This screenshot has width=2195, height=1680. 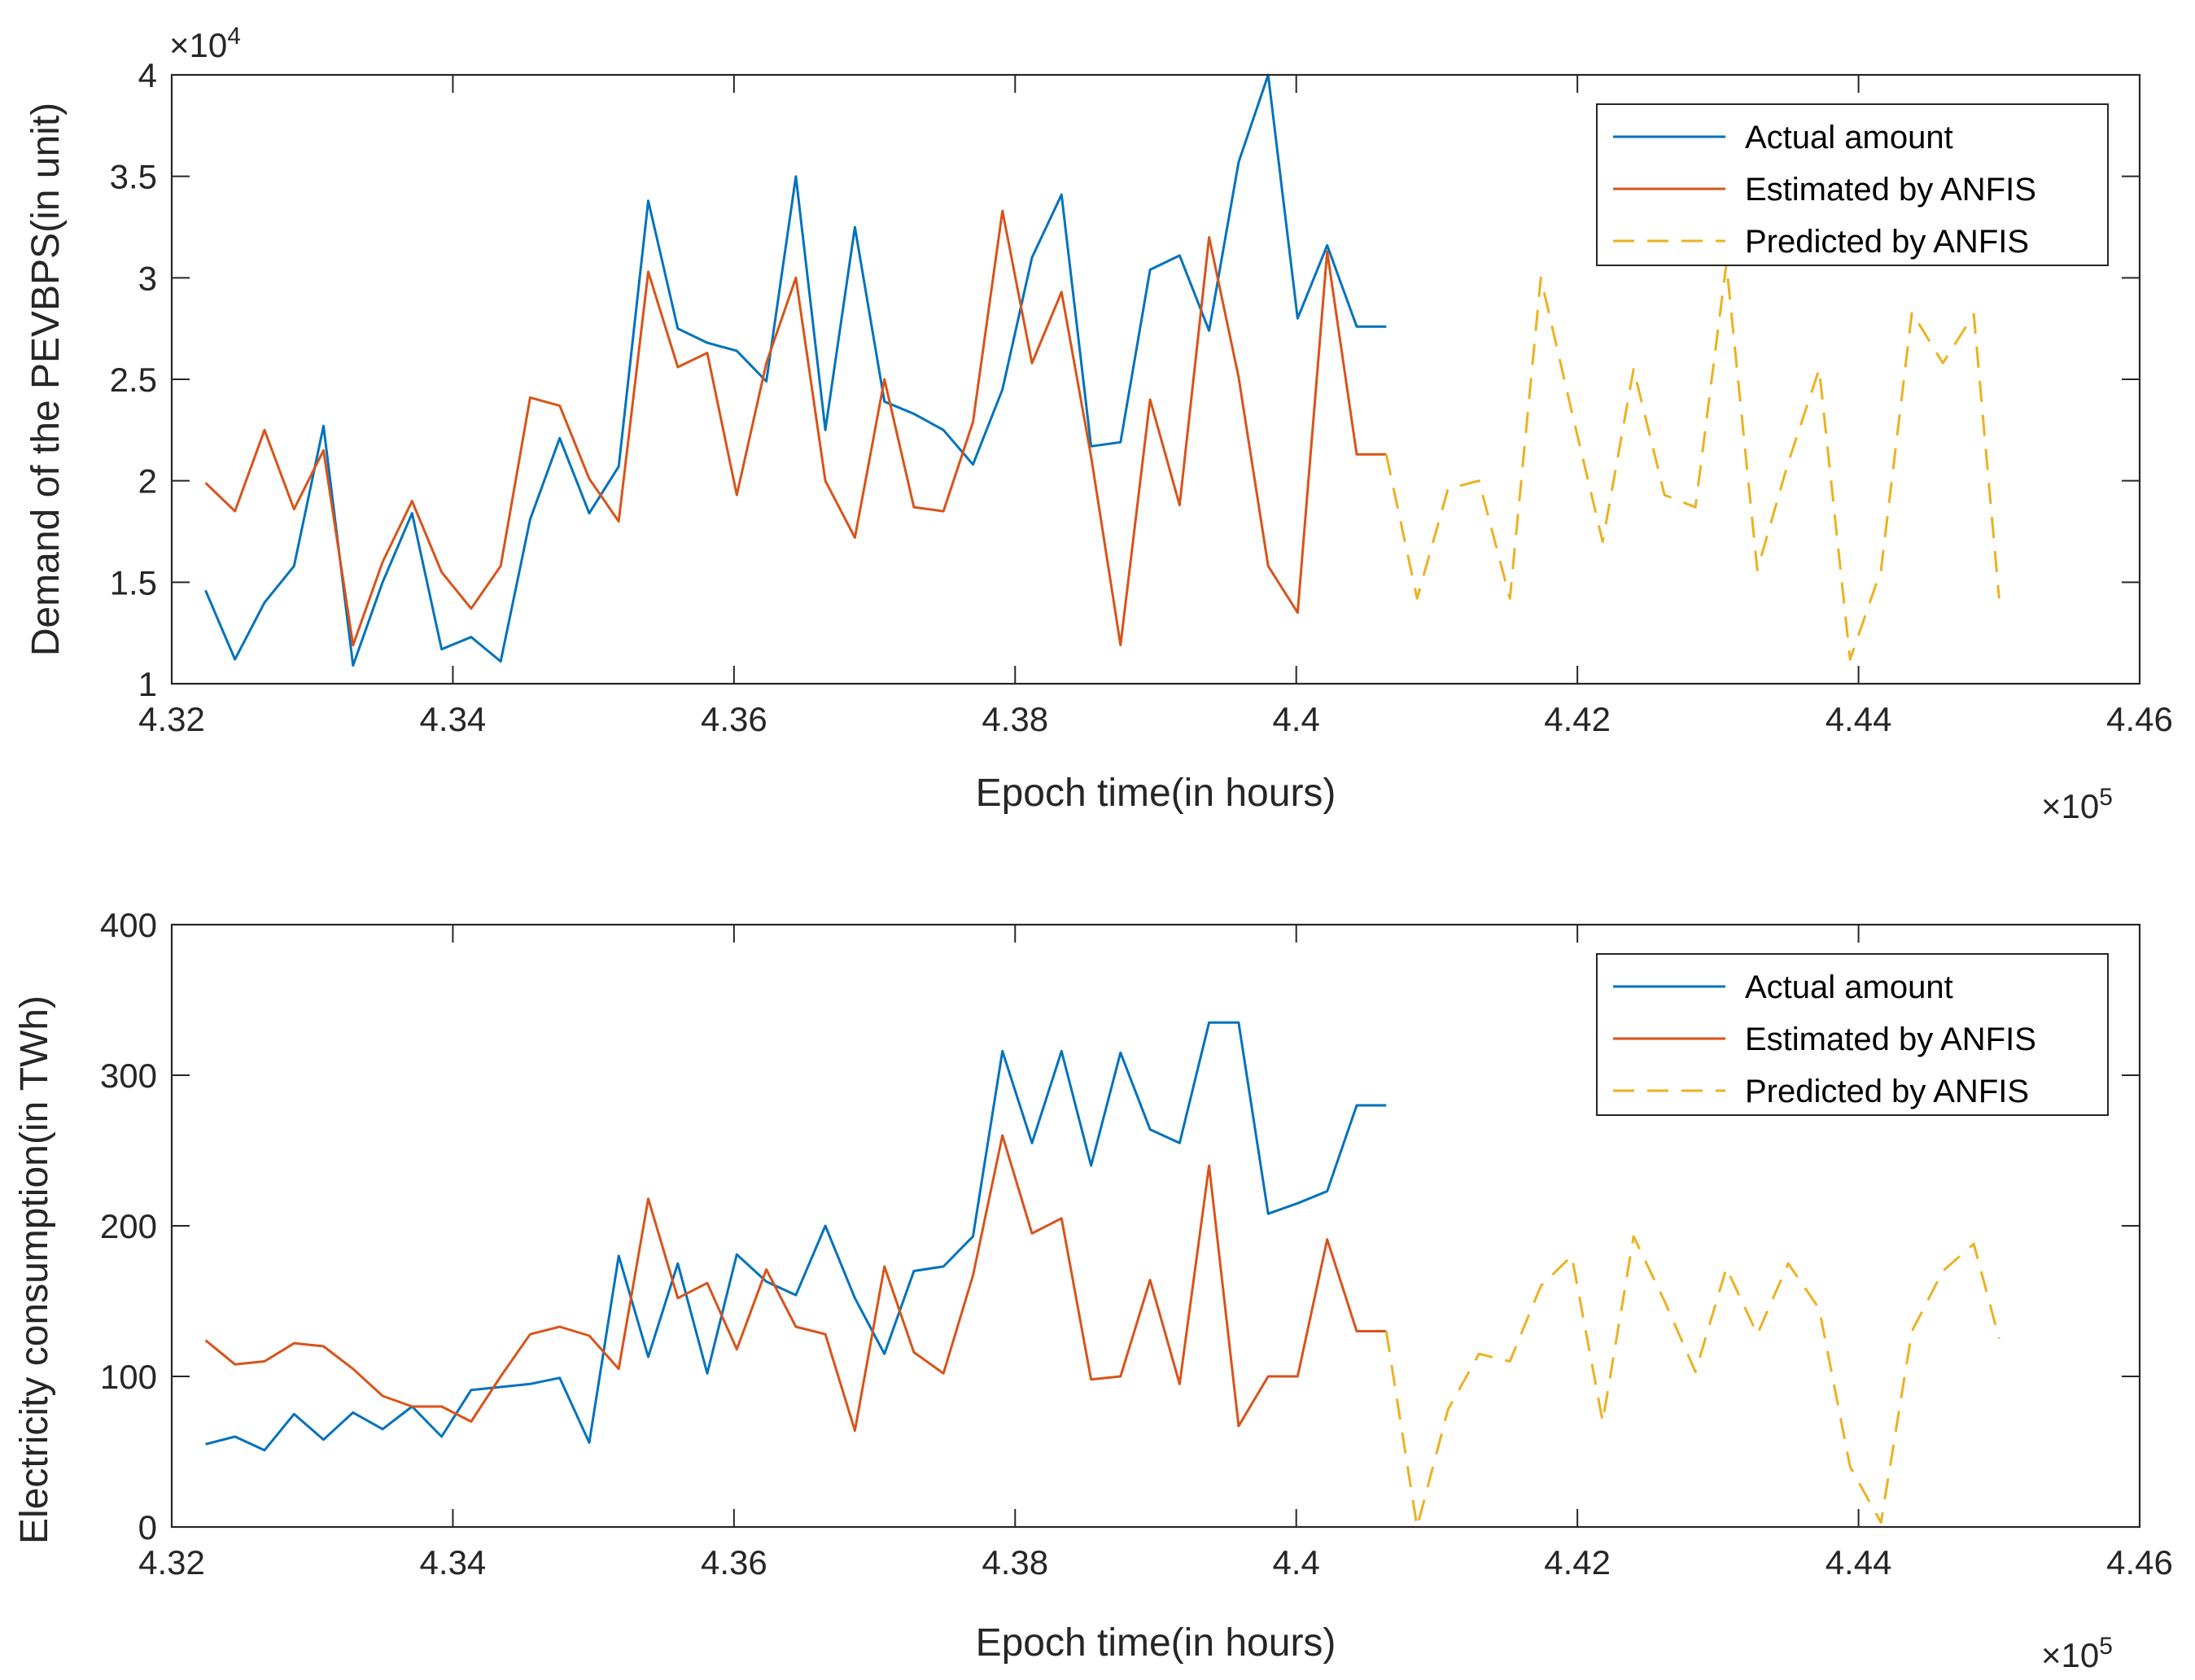 I want to click on chart-electricity-x-tick-label: 4.42, so click(x=1577, y=1563).